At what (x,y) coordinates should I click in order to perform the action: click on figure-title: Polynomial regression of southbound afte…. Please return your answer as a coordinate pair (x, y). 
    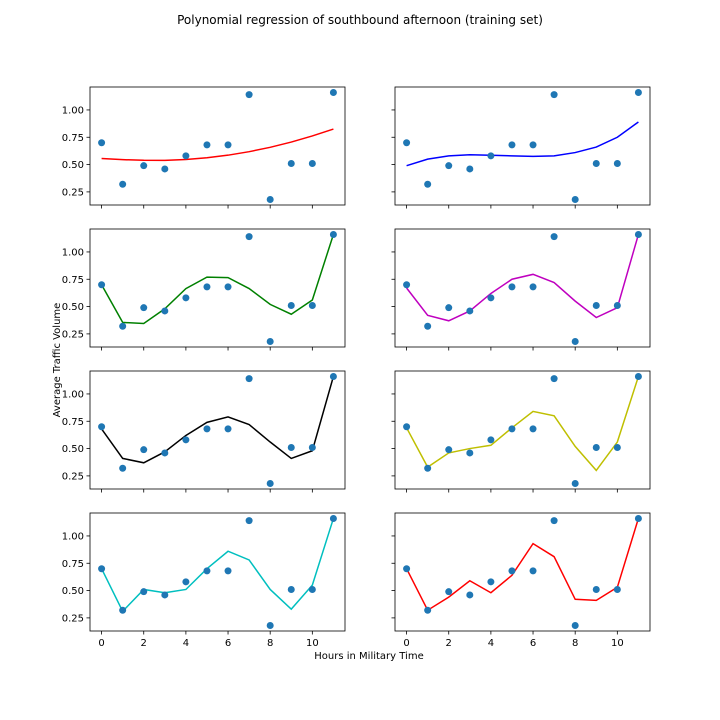
    Looking at the image, I should click on (360, 20).